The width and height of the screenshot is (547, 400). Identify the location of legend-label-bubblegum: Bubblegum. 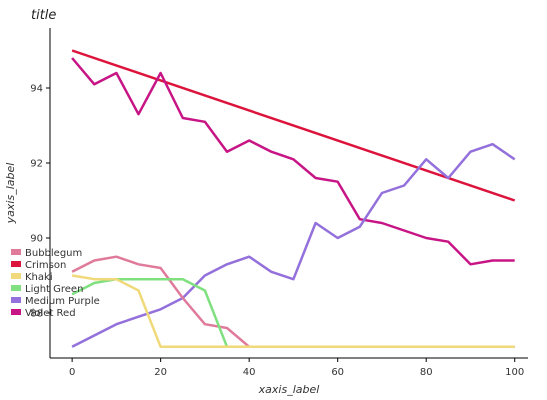
(53, 253).